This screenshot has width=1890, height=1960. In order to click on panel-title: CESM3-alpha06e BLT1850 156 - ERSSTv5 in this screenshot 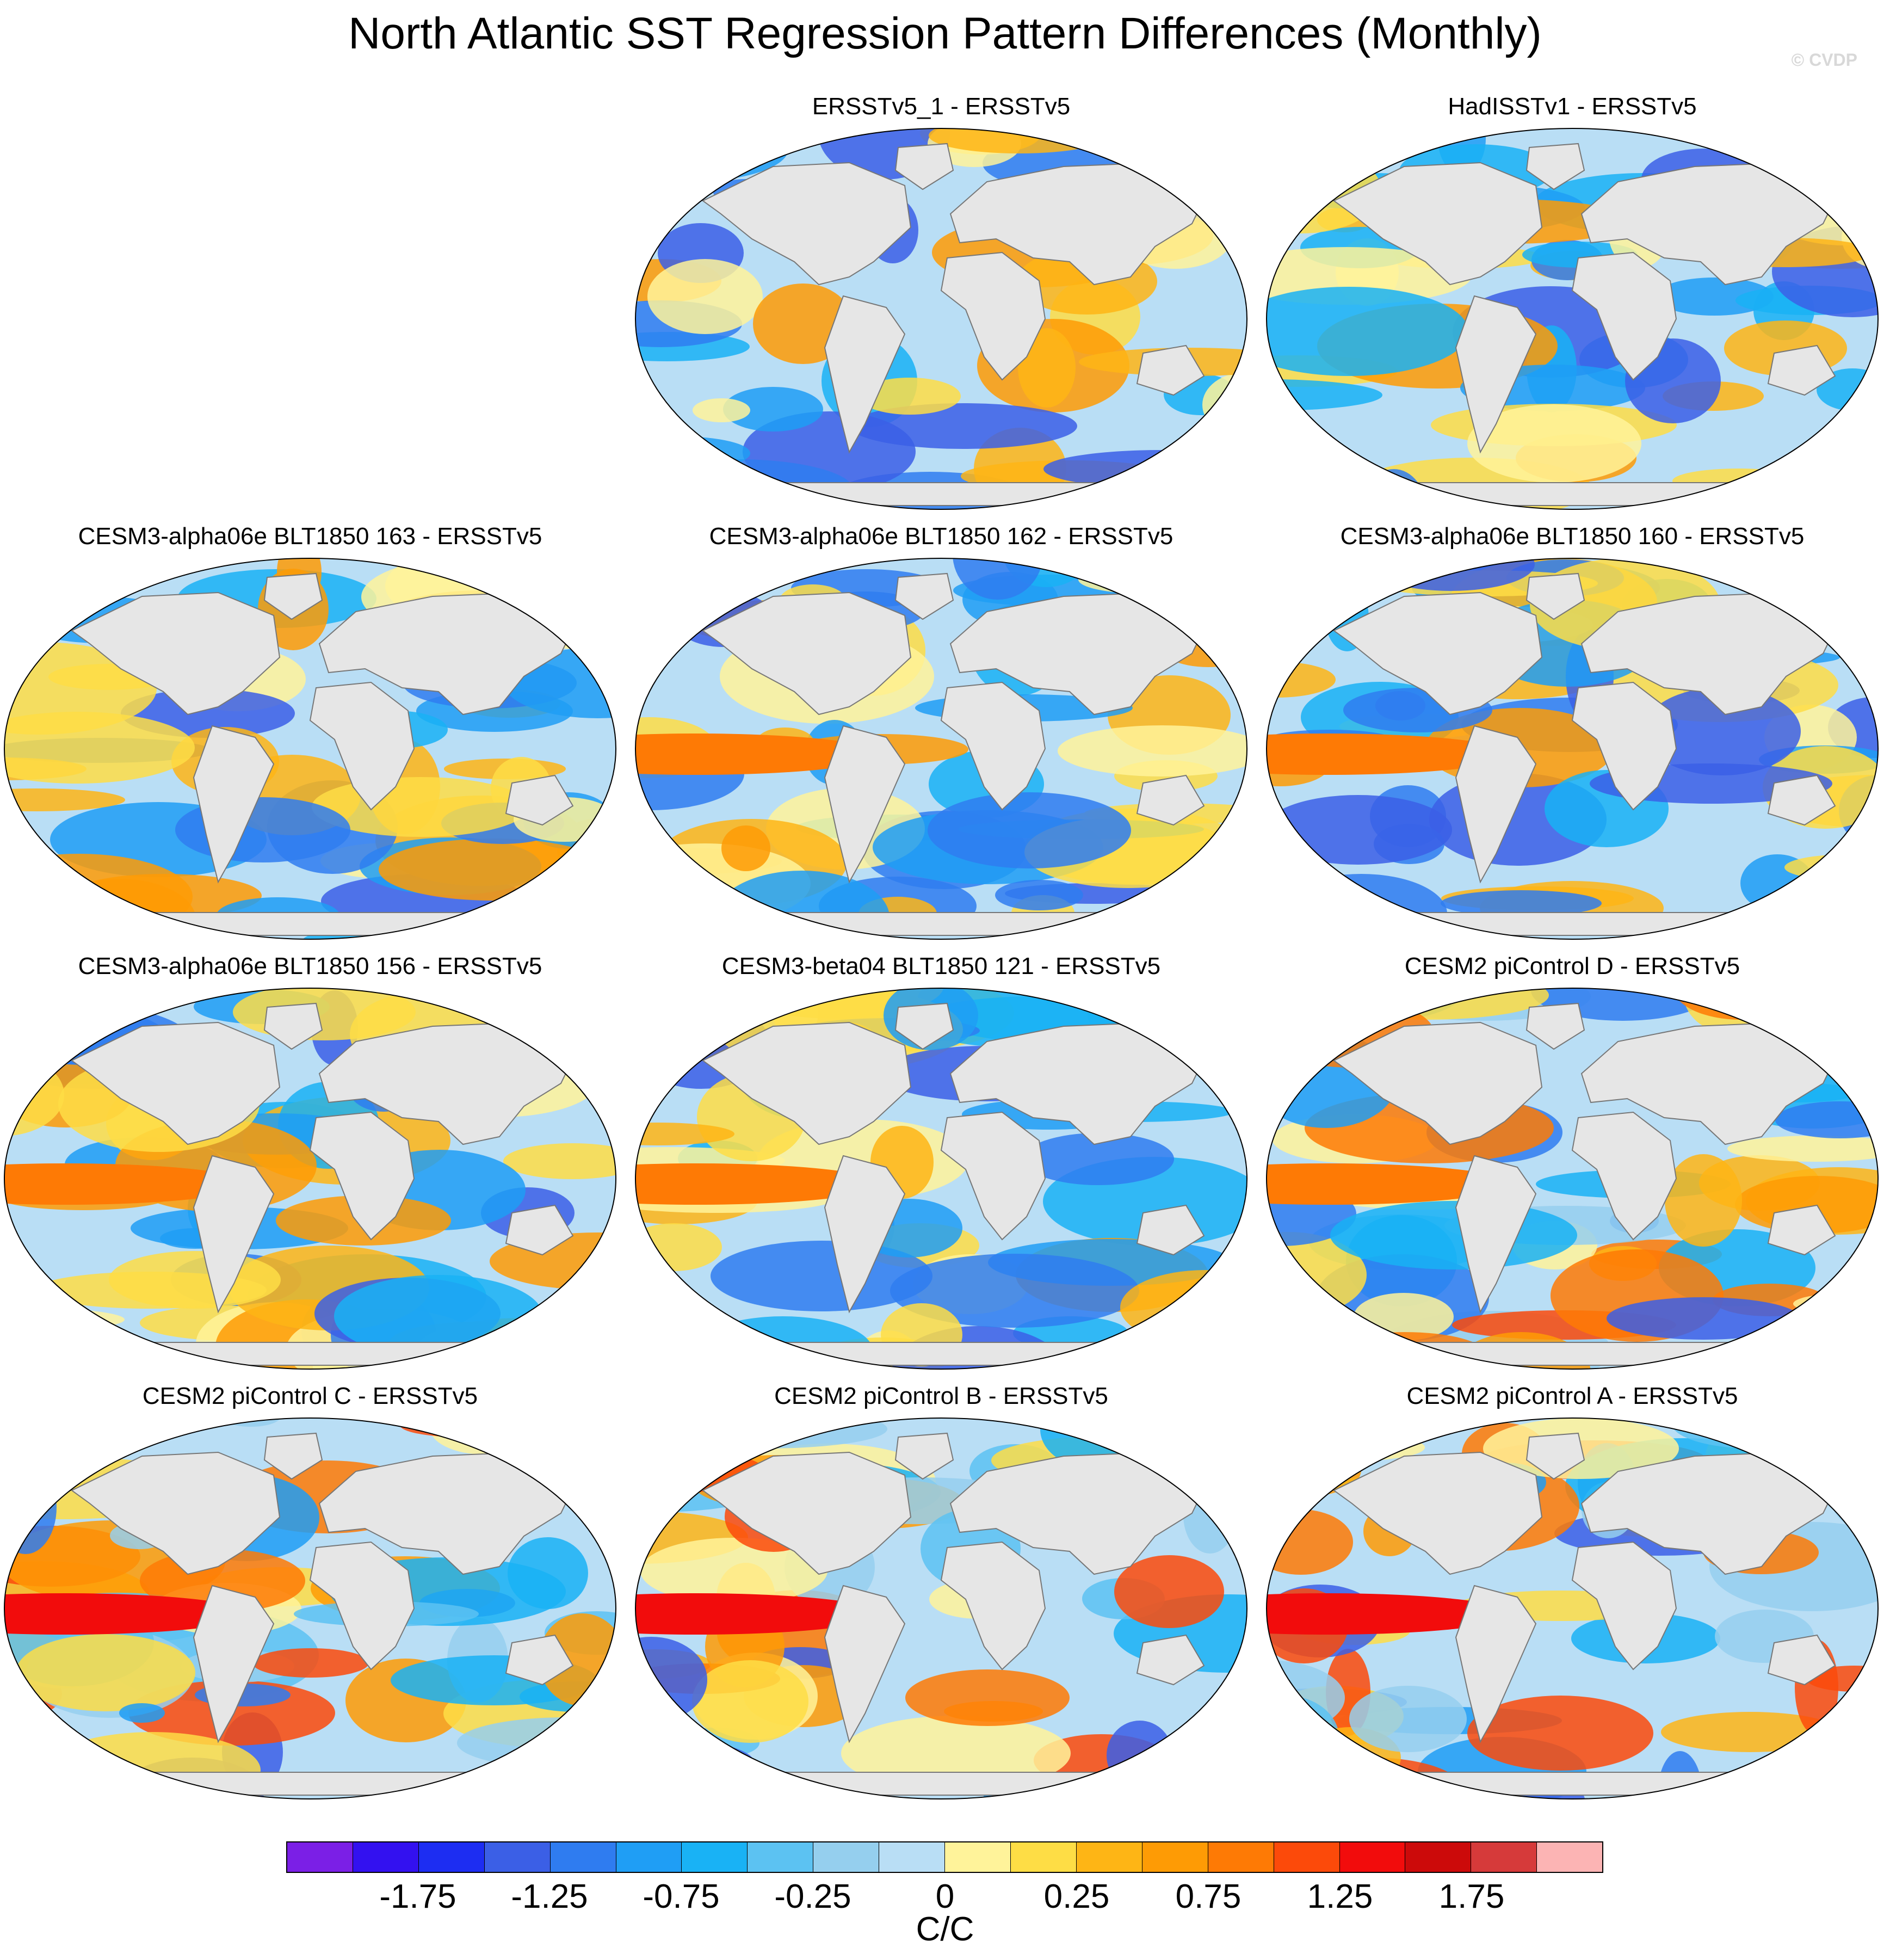, I will do `click(310, 966)`.